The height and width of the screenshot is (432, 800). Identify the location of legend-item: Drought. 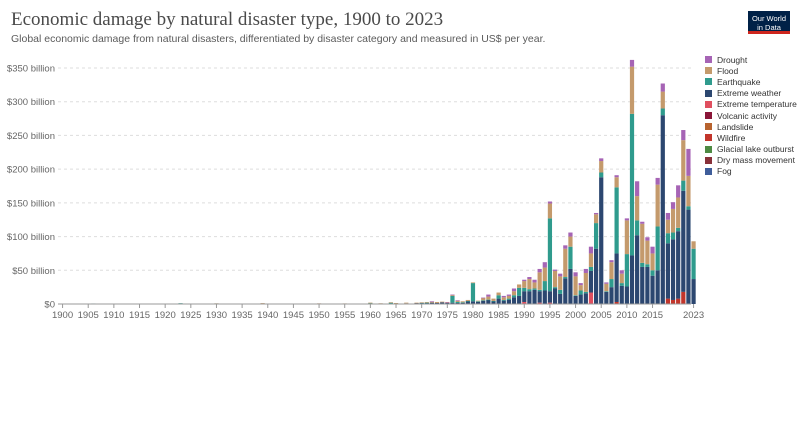
(751, 59).